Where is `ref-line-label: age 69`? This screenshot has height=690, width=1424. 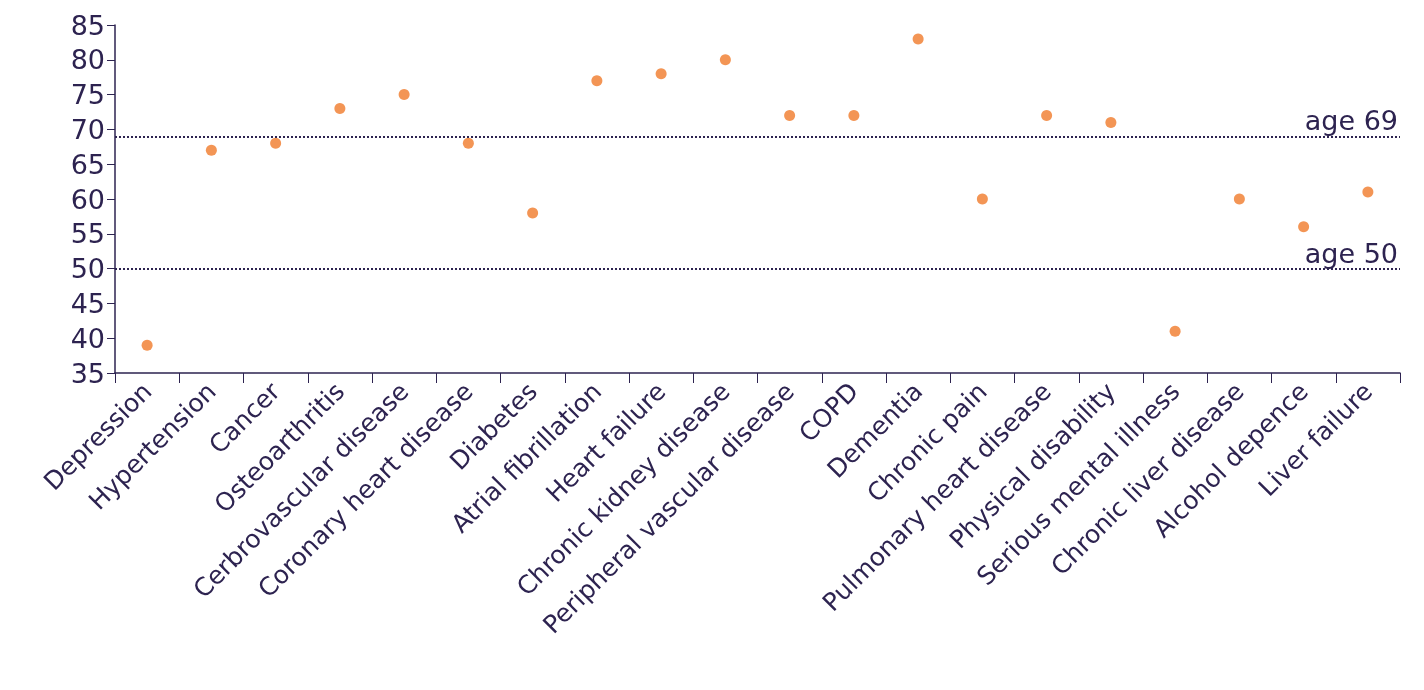
ref-line-label: age 69 is located at coordinates (1351, 121).